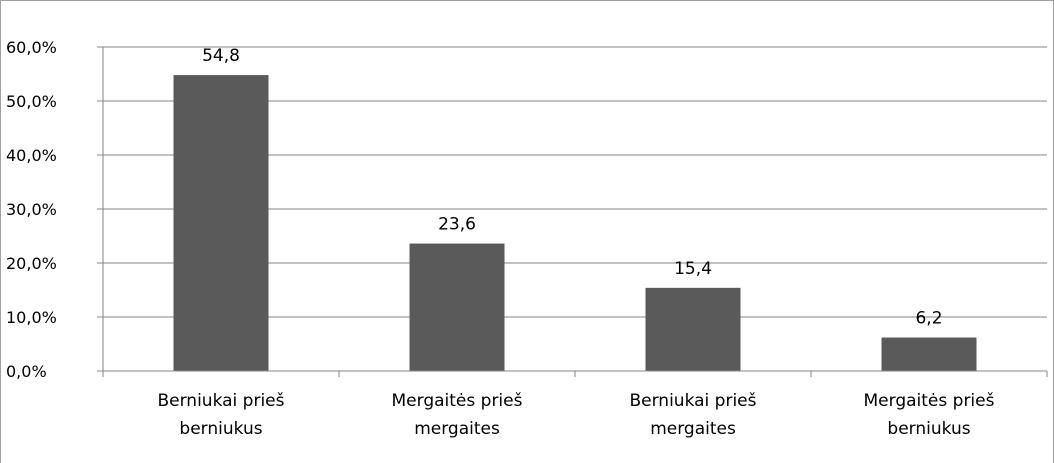  What do you see at coordinates (928, 319) in the screenshot?
I see `data-label: 6,2` at bounding box center [928, 319].